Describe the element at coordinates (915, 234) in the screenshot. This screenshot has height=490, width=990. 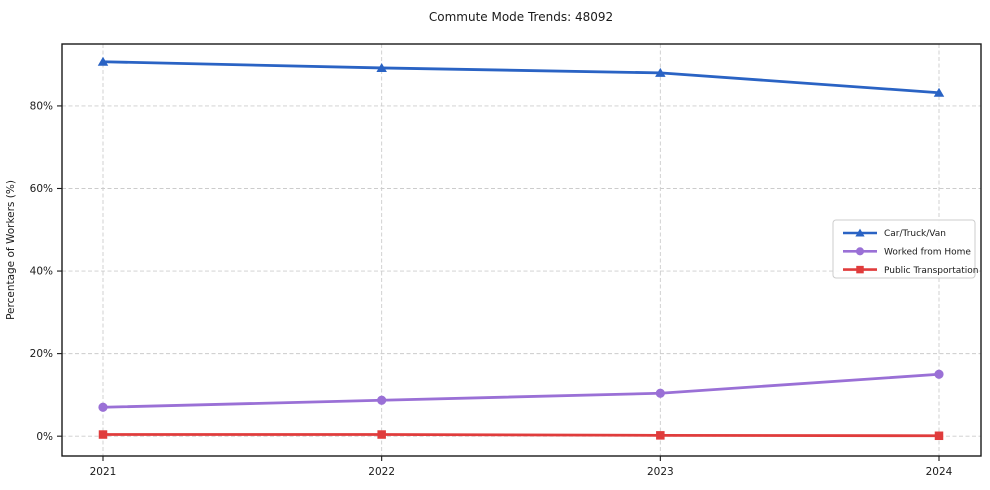
I see `legend-label: Car/Truck/Van` at that location.